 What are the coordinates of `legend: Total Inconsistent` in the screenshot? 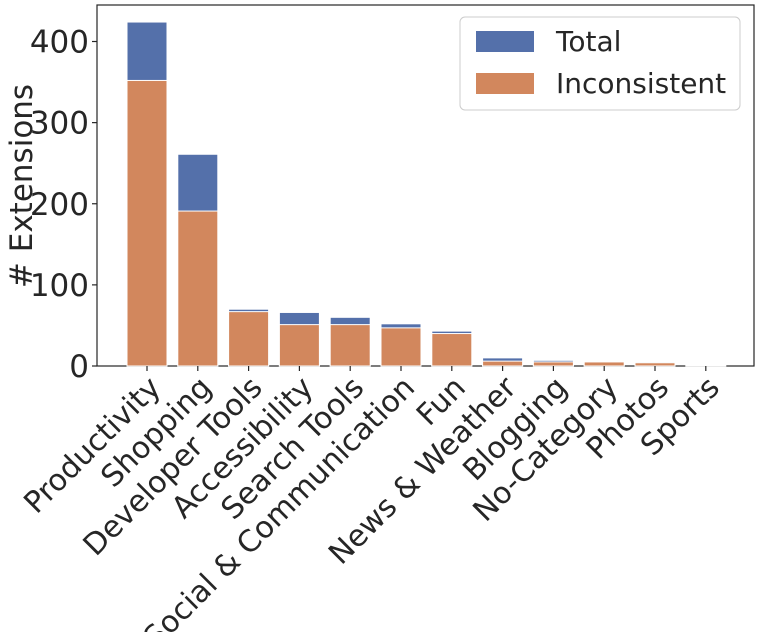 It's located at (600, 63).